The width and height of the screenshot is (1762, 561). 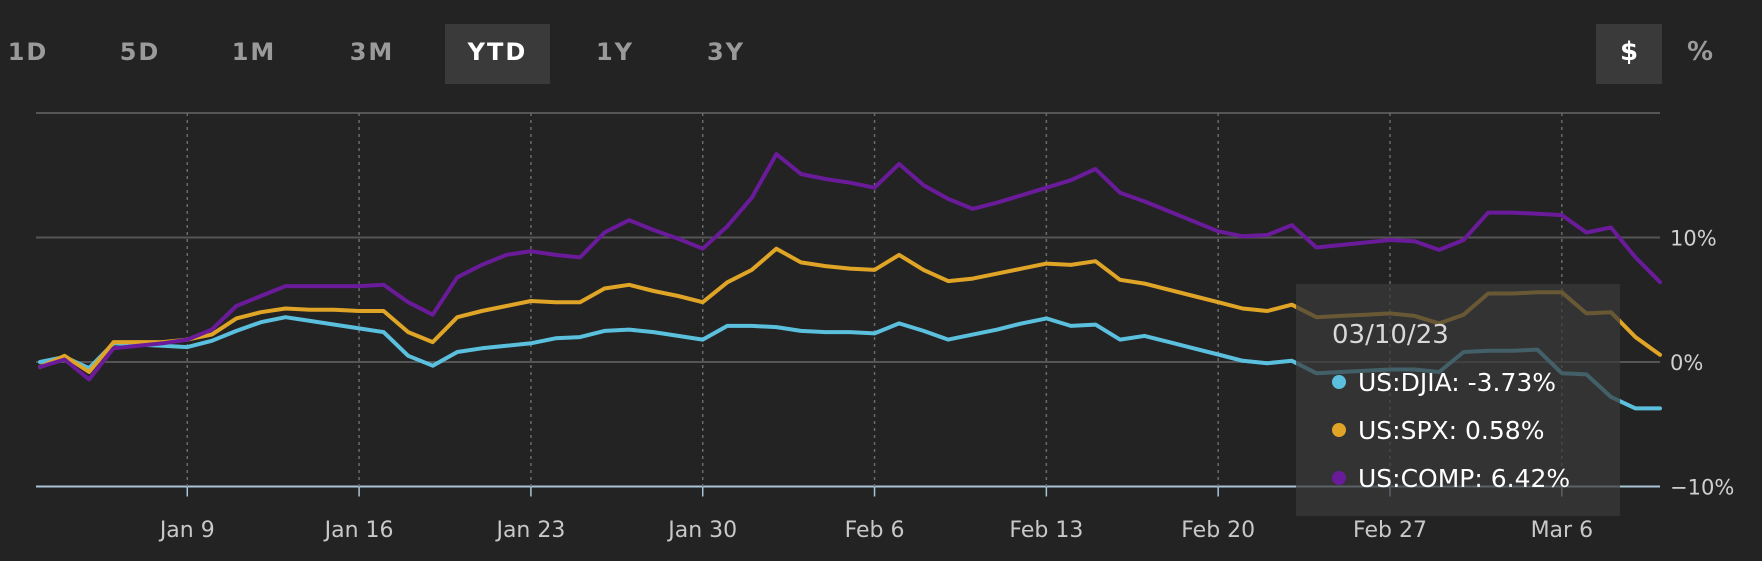 I want to click on tab-1y: 1Y, so click(x=615, y=52).